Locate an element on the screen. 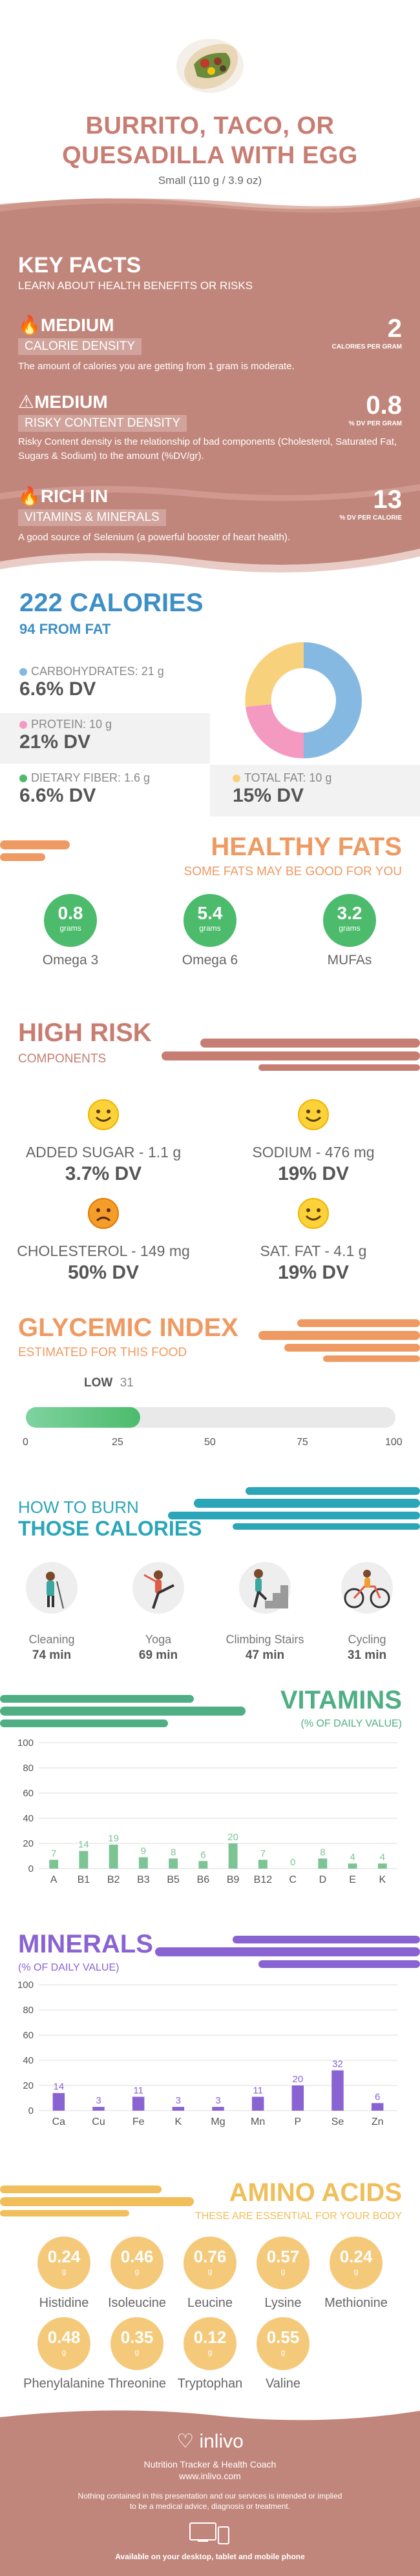 Image resolution: width=420 pixels, height=2576 pixels. mufas-circle: 3.2 grams is located at coordinates (349, 920).